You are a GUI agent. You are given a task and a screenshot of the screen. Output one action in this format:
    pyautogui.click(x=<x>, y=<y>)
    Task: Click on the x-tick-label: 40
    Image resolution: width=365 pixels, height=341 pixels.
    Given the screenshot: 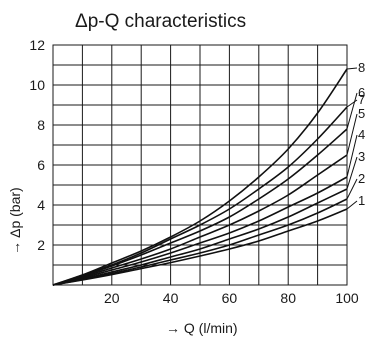 What is the action you would take?
    pyautogui.click(x=171, y=298)
    